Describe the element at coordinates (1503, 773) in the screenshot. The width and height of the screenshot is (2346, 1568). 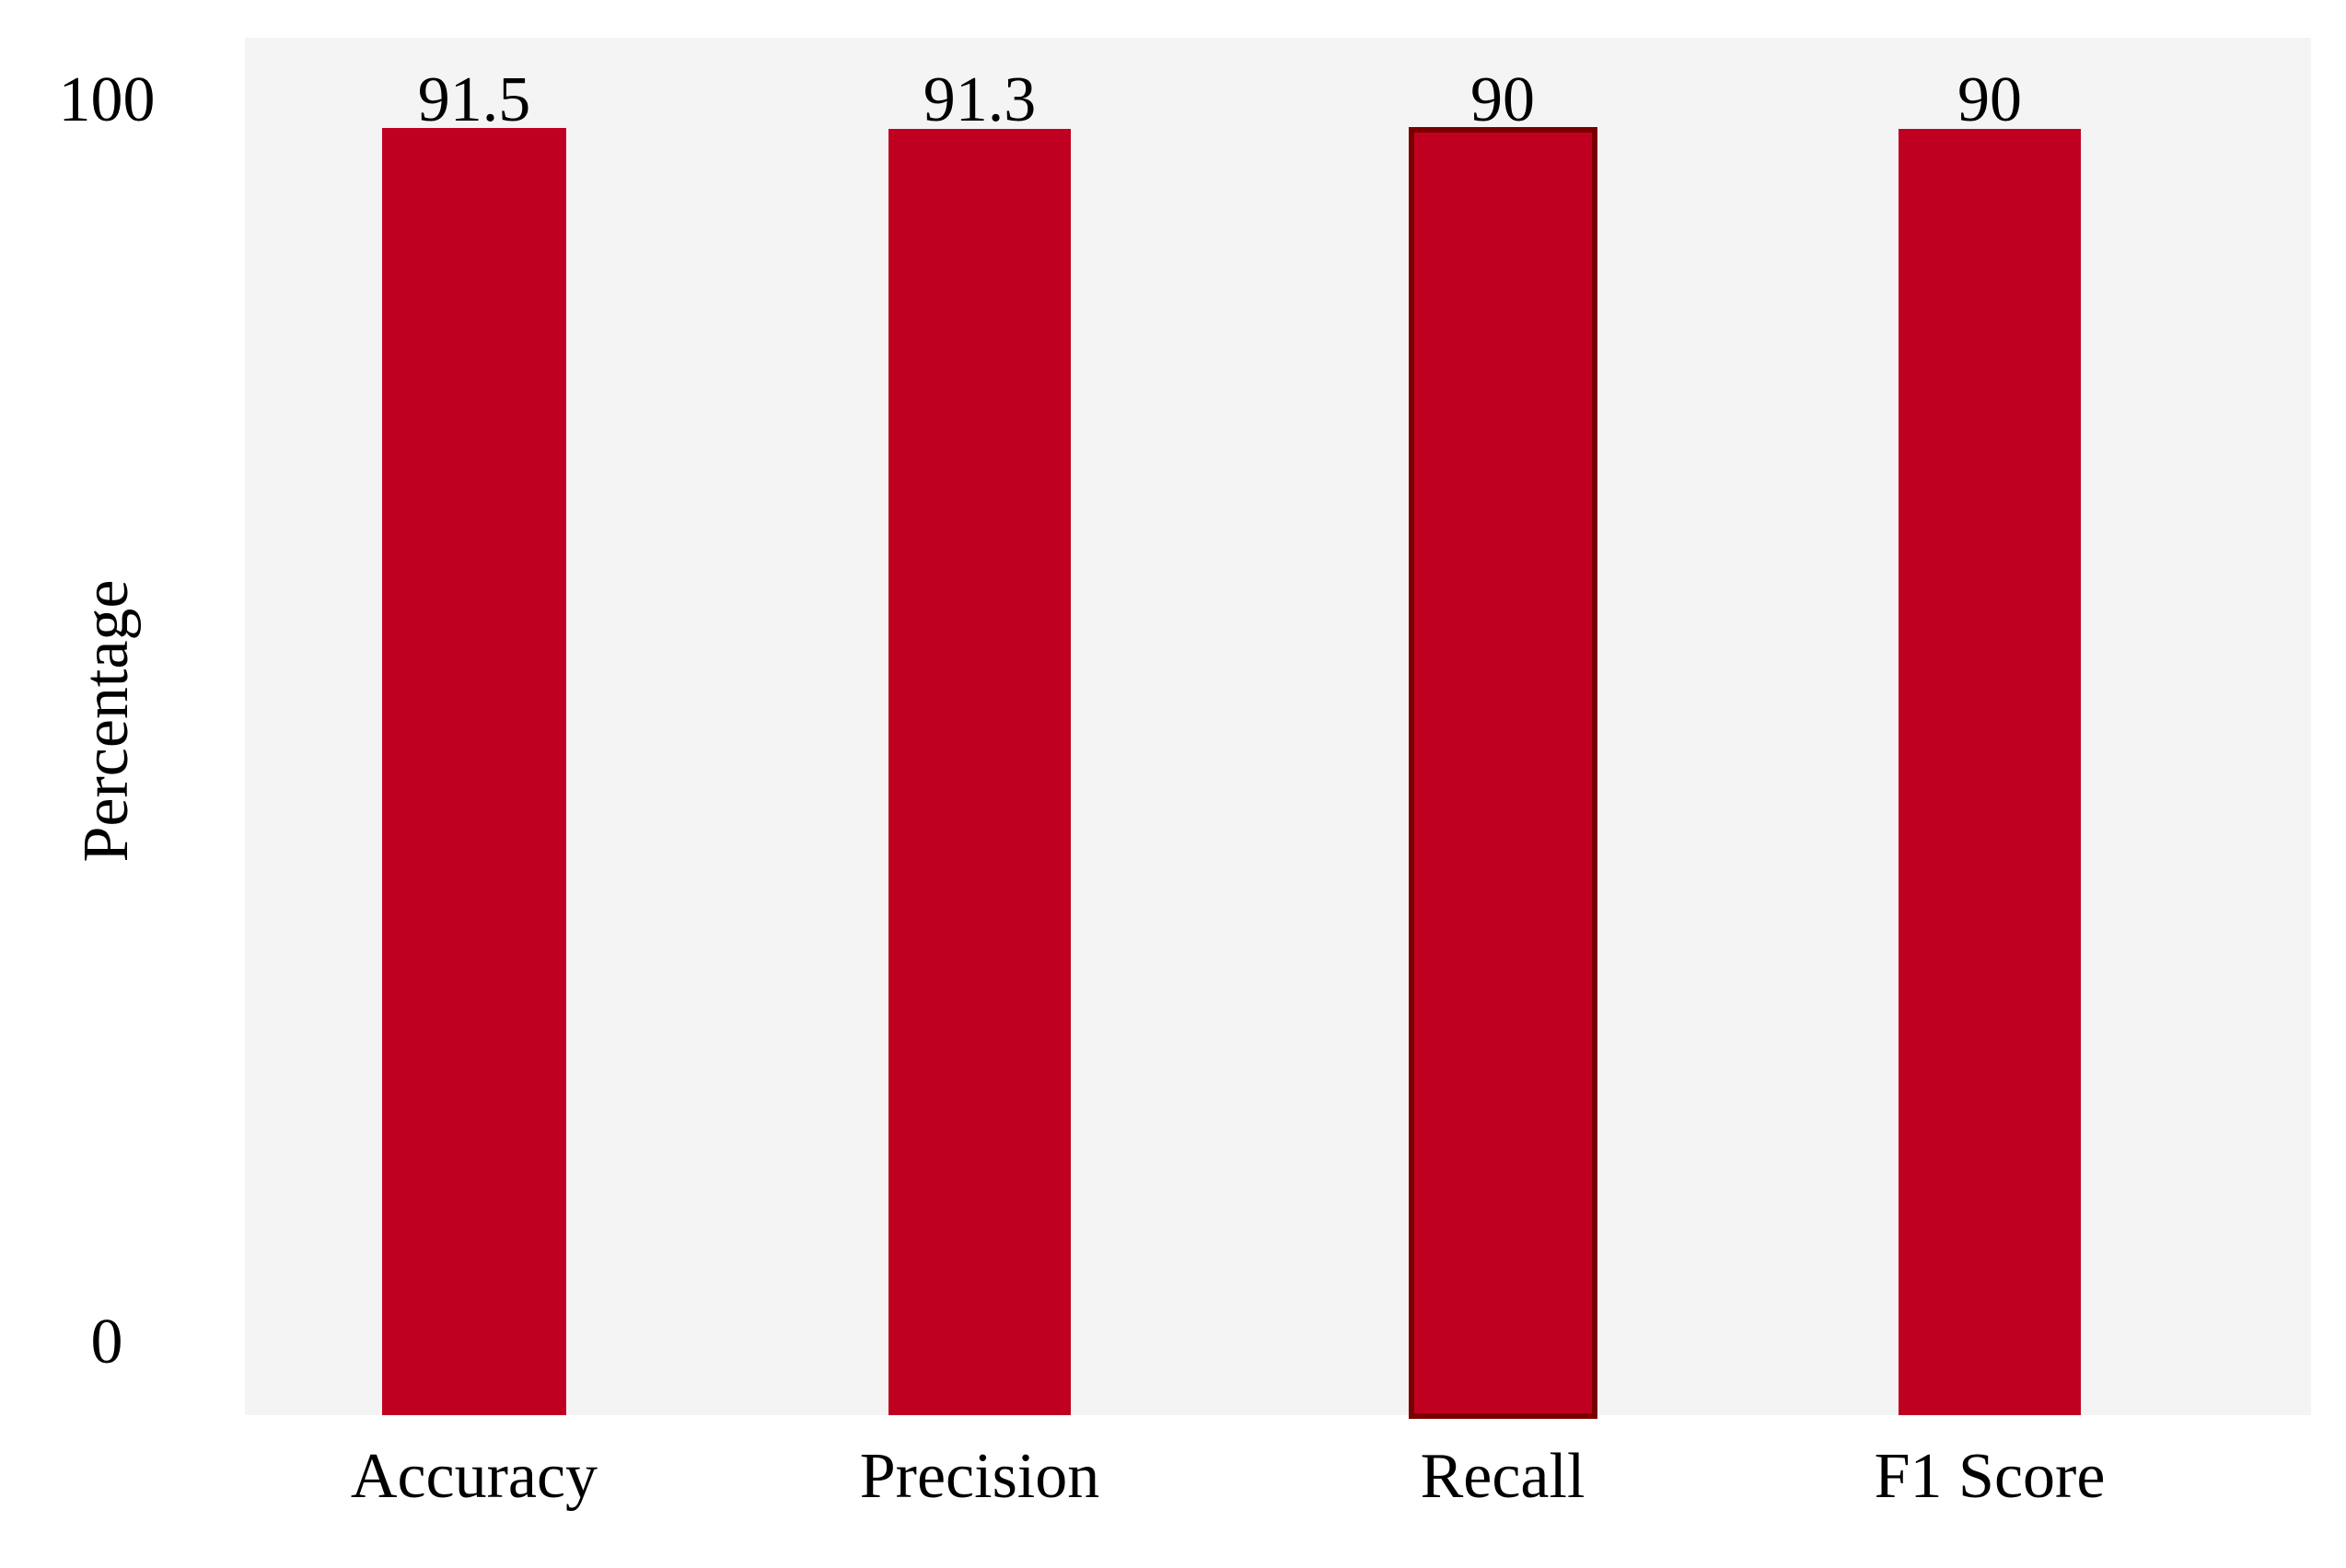
I see `bar-recall-highlighted` at that location.